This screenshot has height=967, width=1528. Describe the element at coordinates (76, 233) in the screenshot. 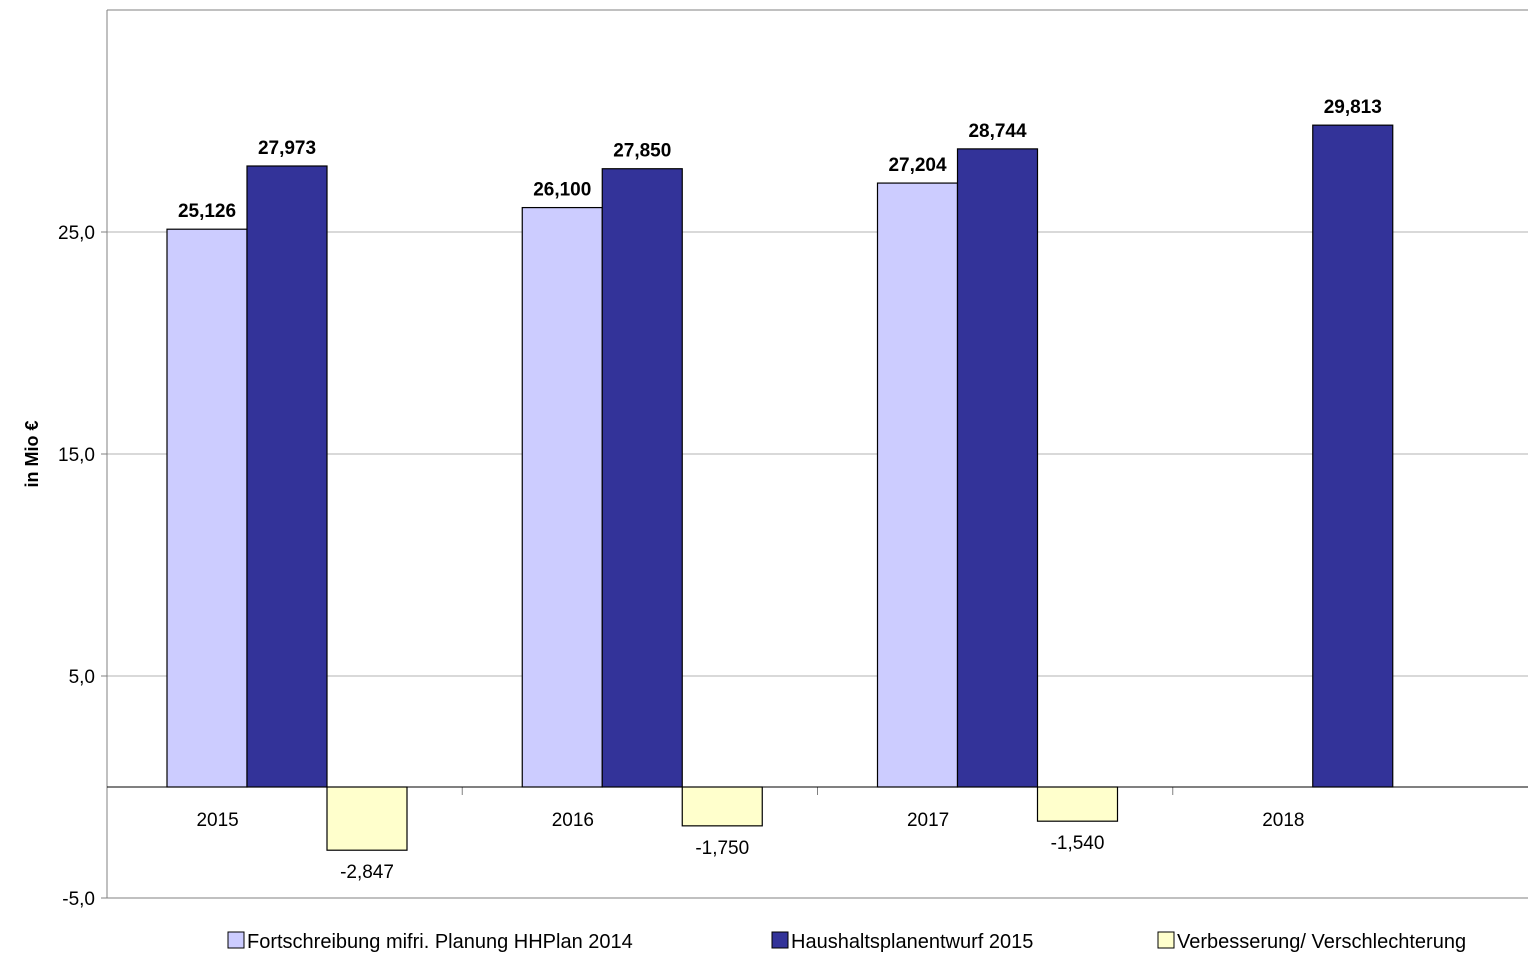

I see `y-tick-label: 25,0` at that location.